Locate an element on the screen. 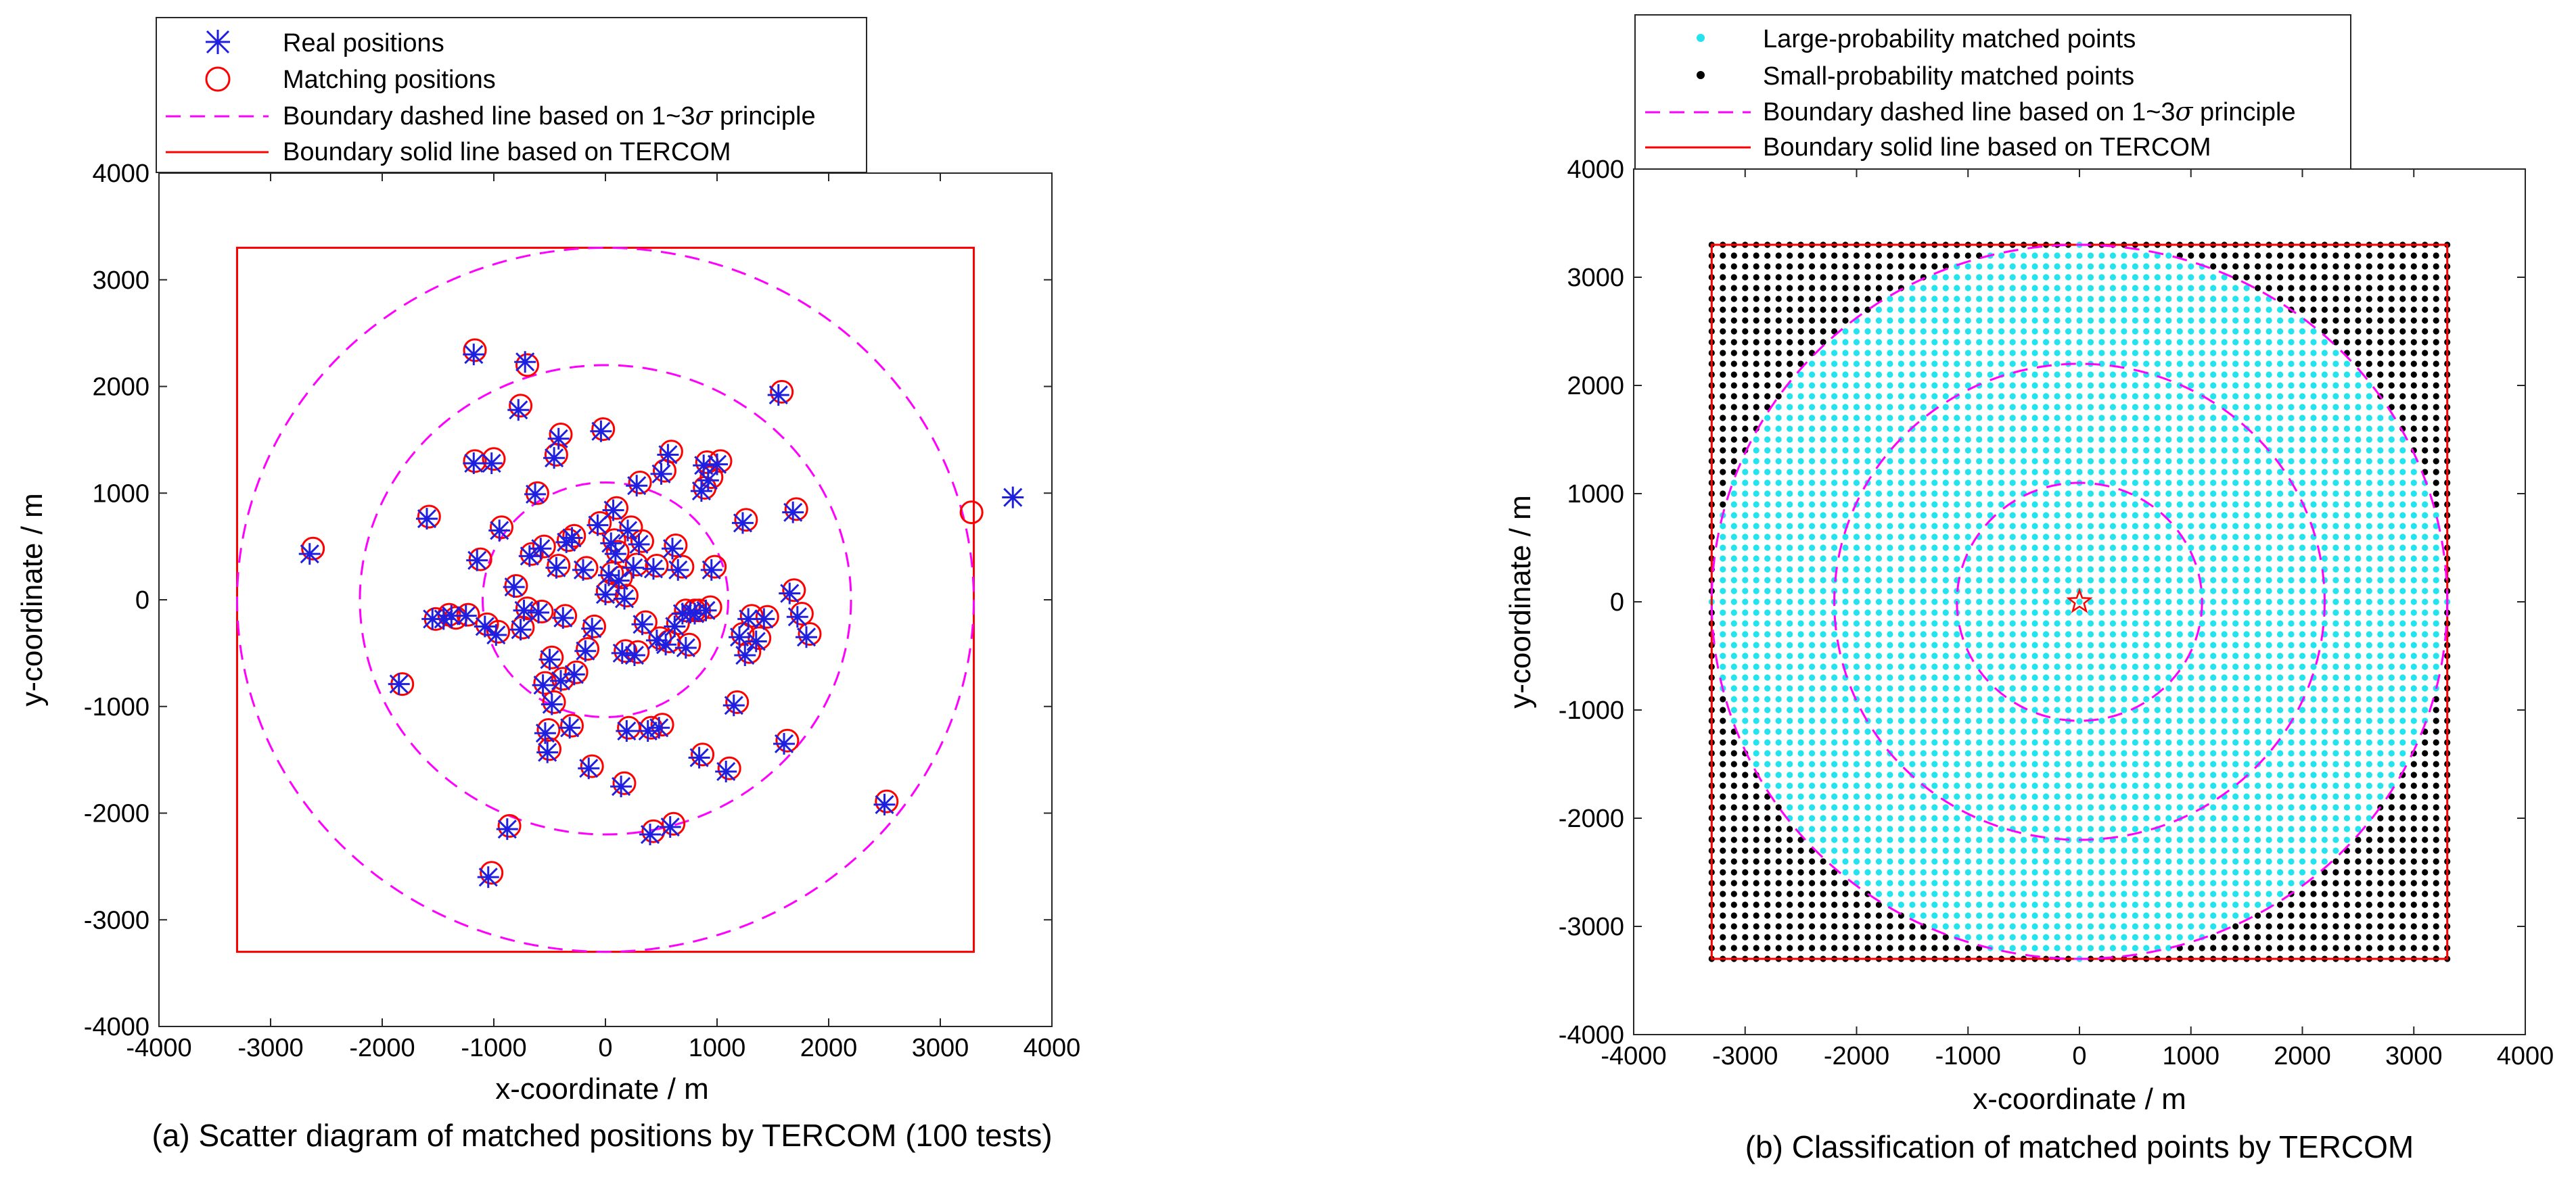 Image resolution: width=2576 pixels, height=1182 pixels. y-tick-label: 2000 is located at coordinates (121, 388).